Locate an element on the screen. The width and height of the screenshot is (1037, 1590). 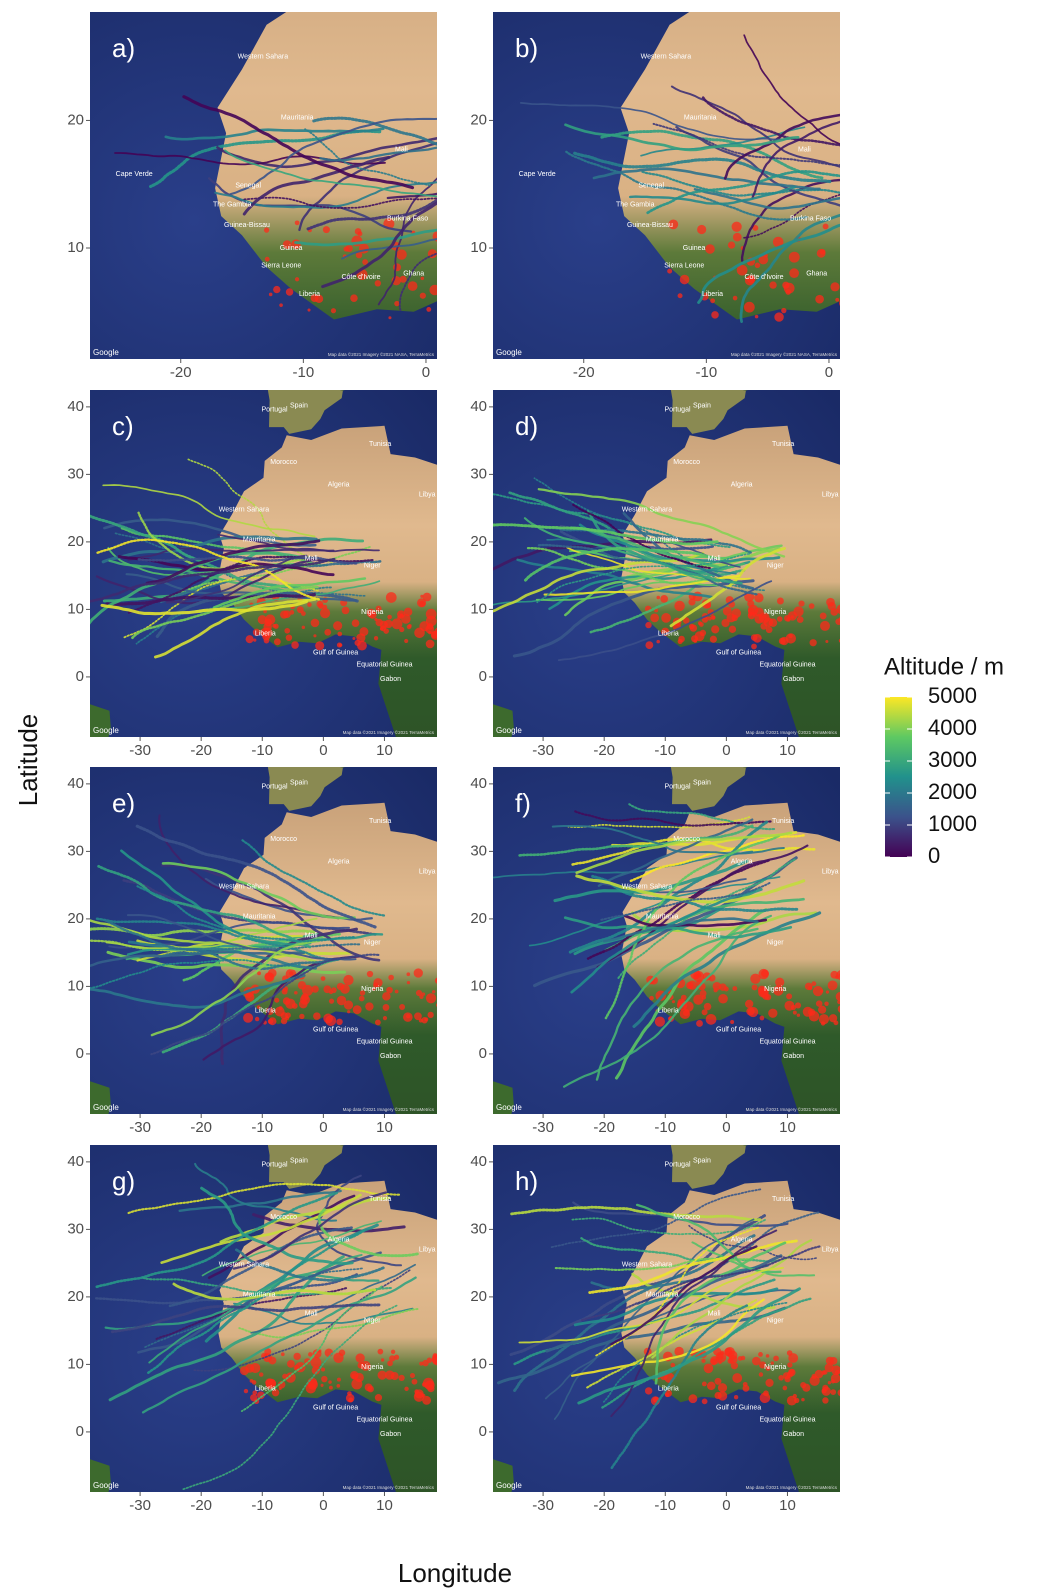
place-label: Gulf of Guinea is located at coordinates (738, 1407).